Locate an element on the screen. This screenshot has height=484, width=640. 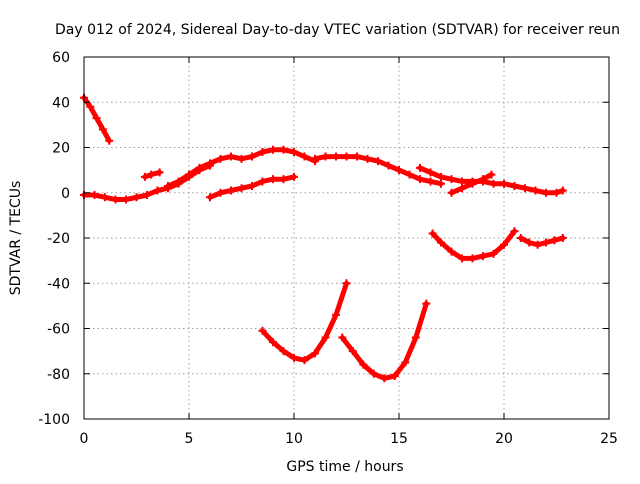
y-tick-label: -60 is located at coordinates (58, 330).